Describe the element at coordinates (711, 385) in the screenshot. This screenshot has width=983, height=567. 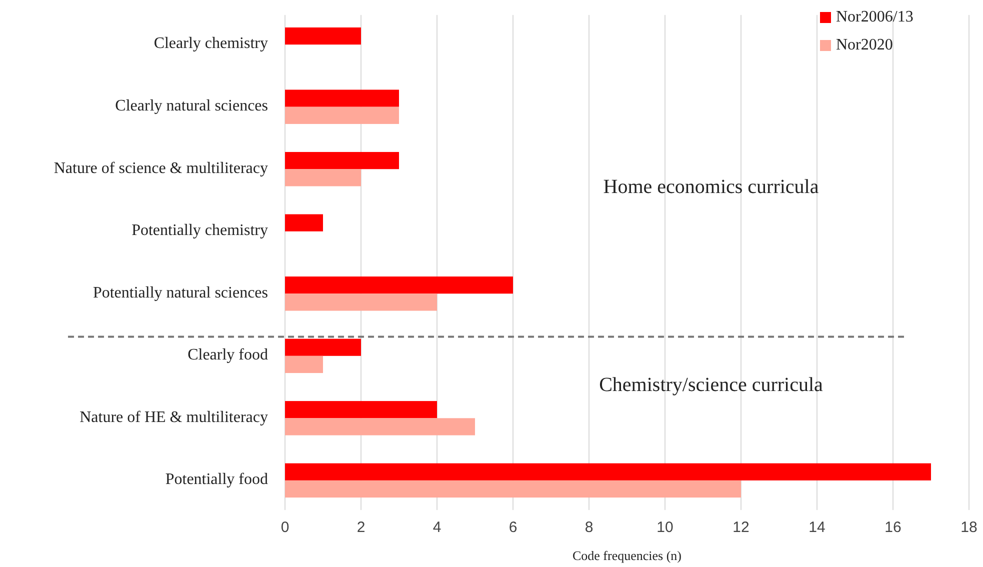
I see `annotation: Chemistry/science curricula` at that location.